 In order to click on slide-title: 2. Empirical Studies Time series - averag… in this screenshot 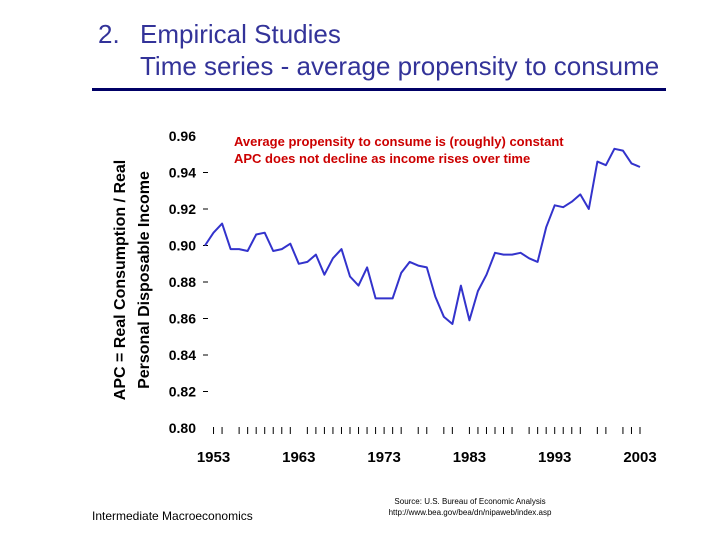, I will do `click(378, 50)`.